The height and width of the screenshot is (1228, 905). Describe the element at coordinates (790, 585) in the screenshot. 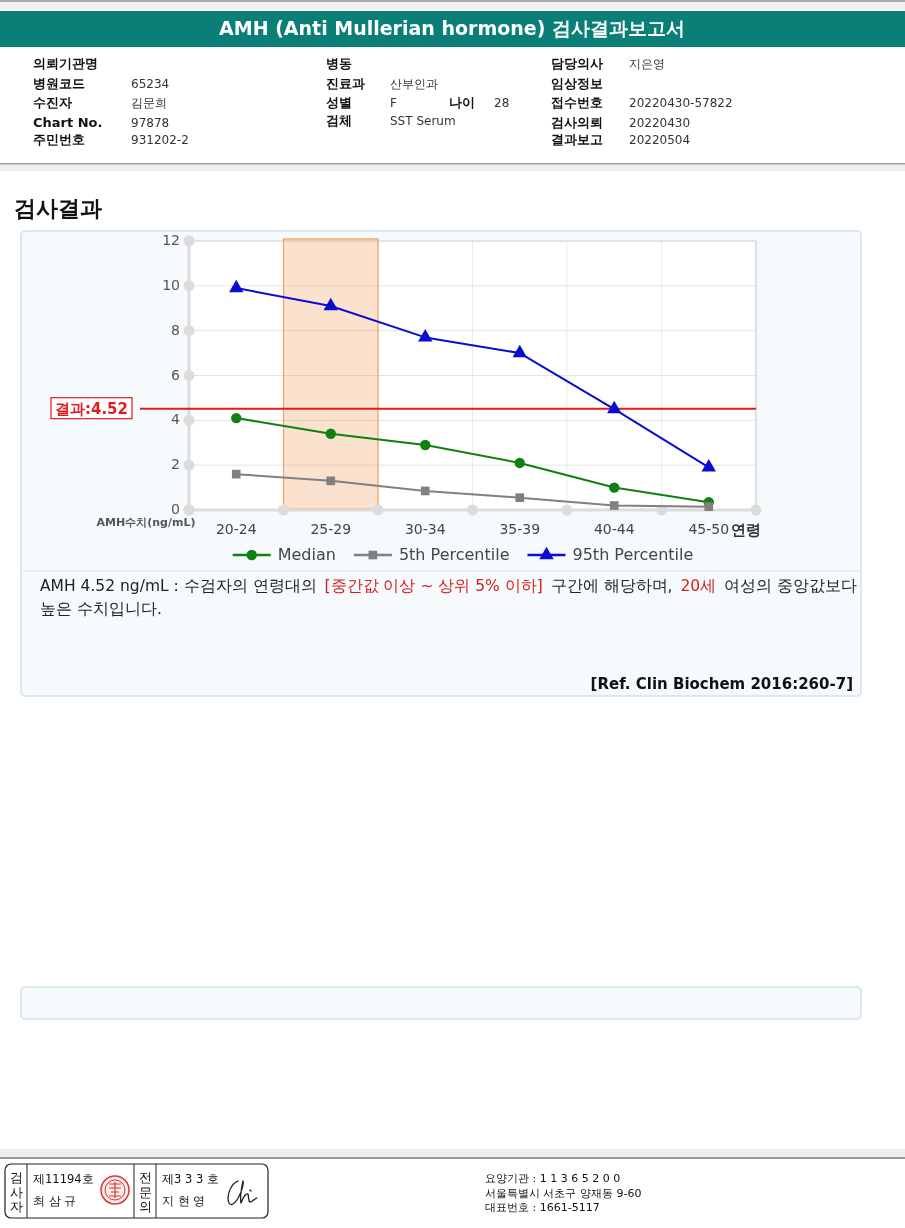

I see `text: 여성의 중앙값보다` at that location.